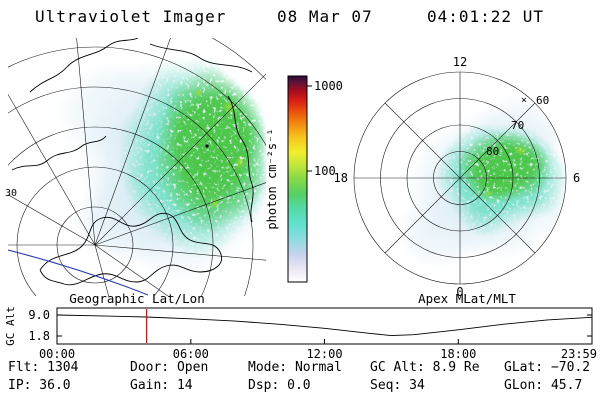 The image size is (600, 400). What do you see at coordinates (458, 354) in the screenshot?
I see `time-tick-1800: 18:00` at bounding box center [458, 354].